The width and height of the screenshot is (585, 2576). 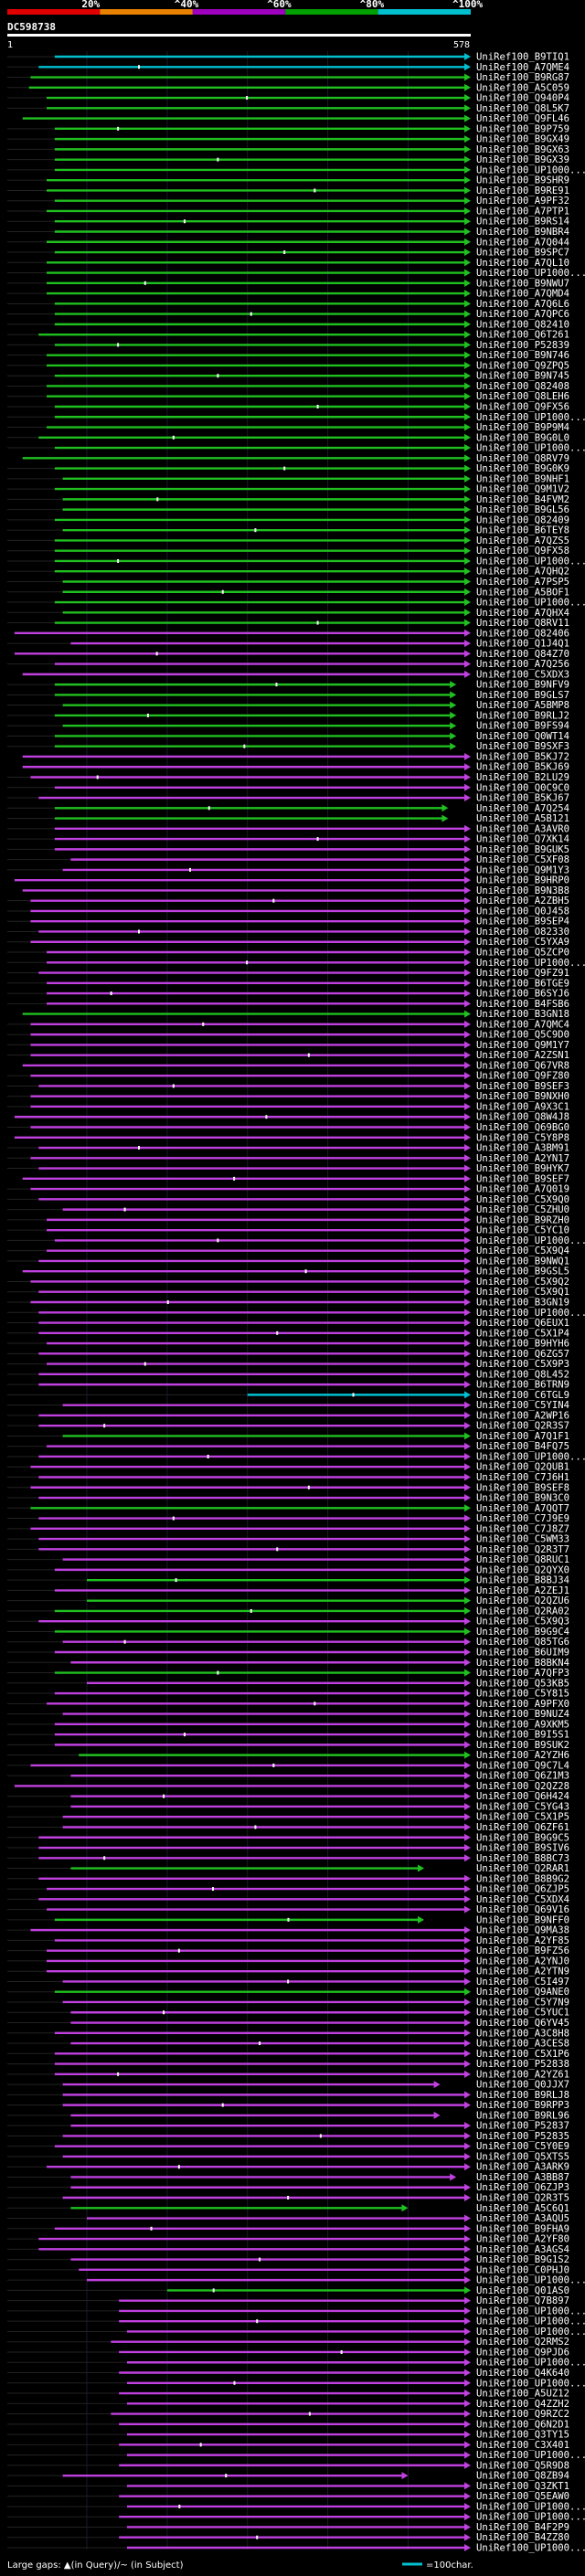 What do you see at coordinates (288, 973) in the screenshot?
I see `hit-row: UniRef100_Q9FZ91` at bounding box center [288, 973].